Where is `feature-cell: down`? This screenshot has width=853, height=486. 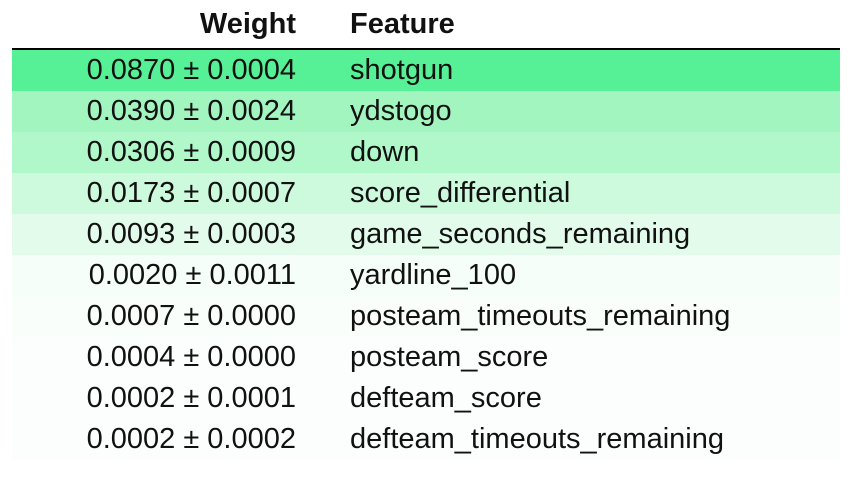
feature-cell: down is located at coordinates (385, 152).